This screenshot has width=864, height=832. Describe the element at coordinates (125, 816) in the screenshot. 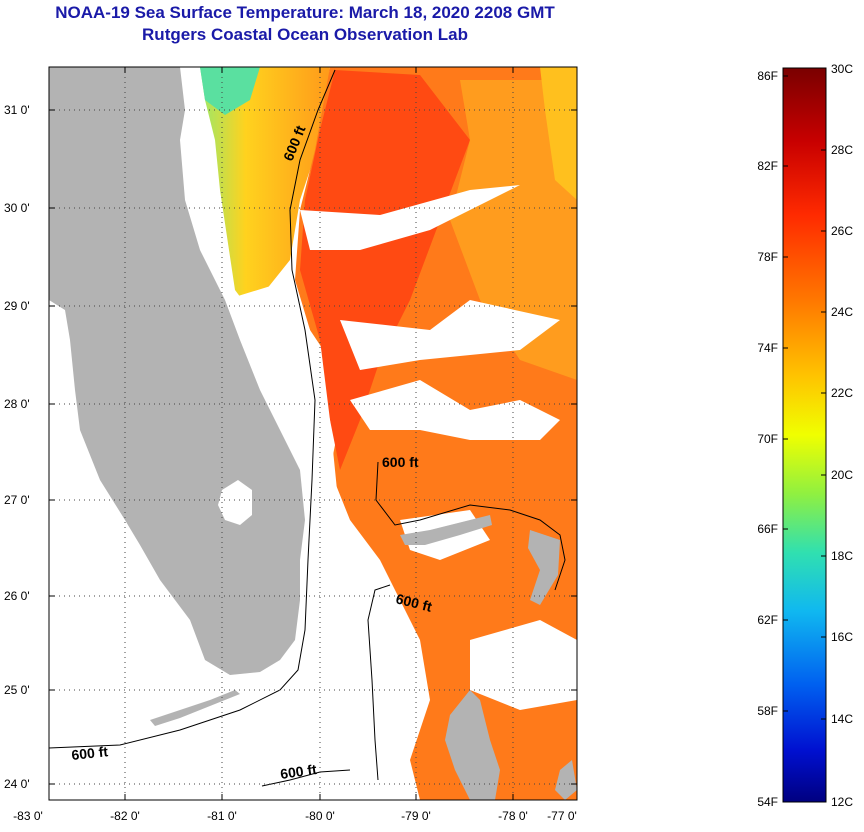

I see `lon-label: -82 0'` at that location.